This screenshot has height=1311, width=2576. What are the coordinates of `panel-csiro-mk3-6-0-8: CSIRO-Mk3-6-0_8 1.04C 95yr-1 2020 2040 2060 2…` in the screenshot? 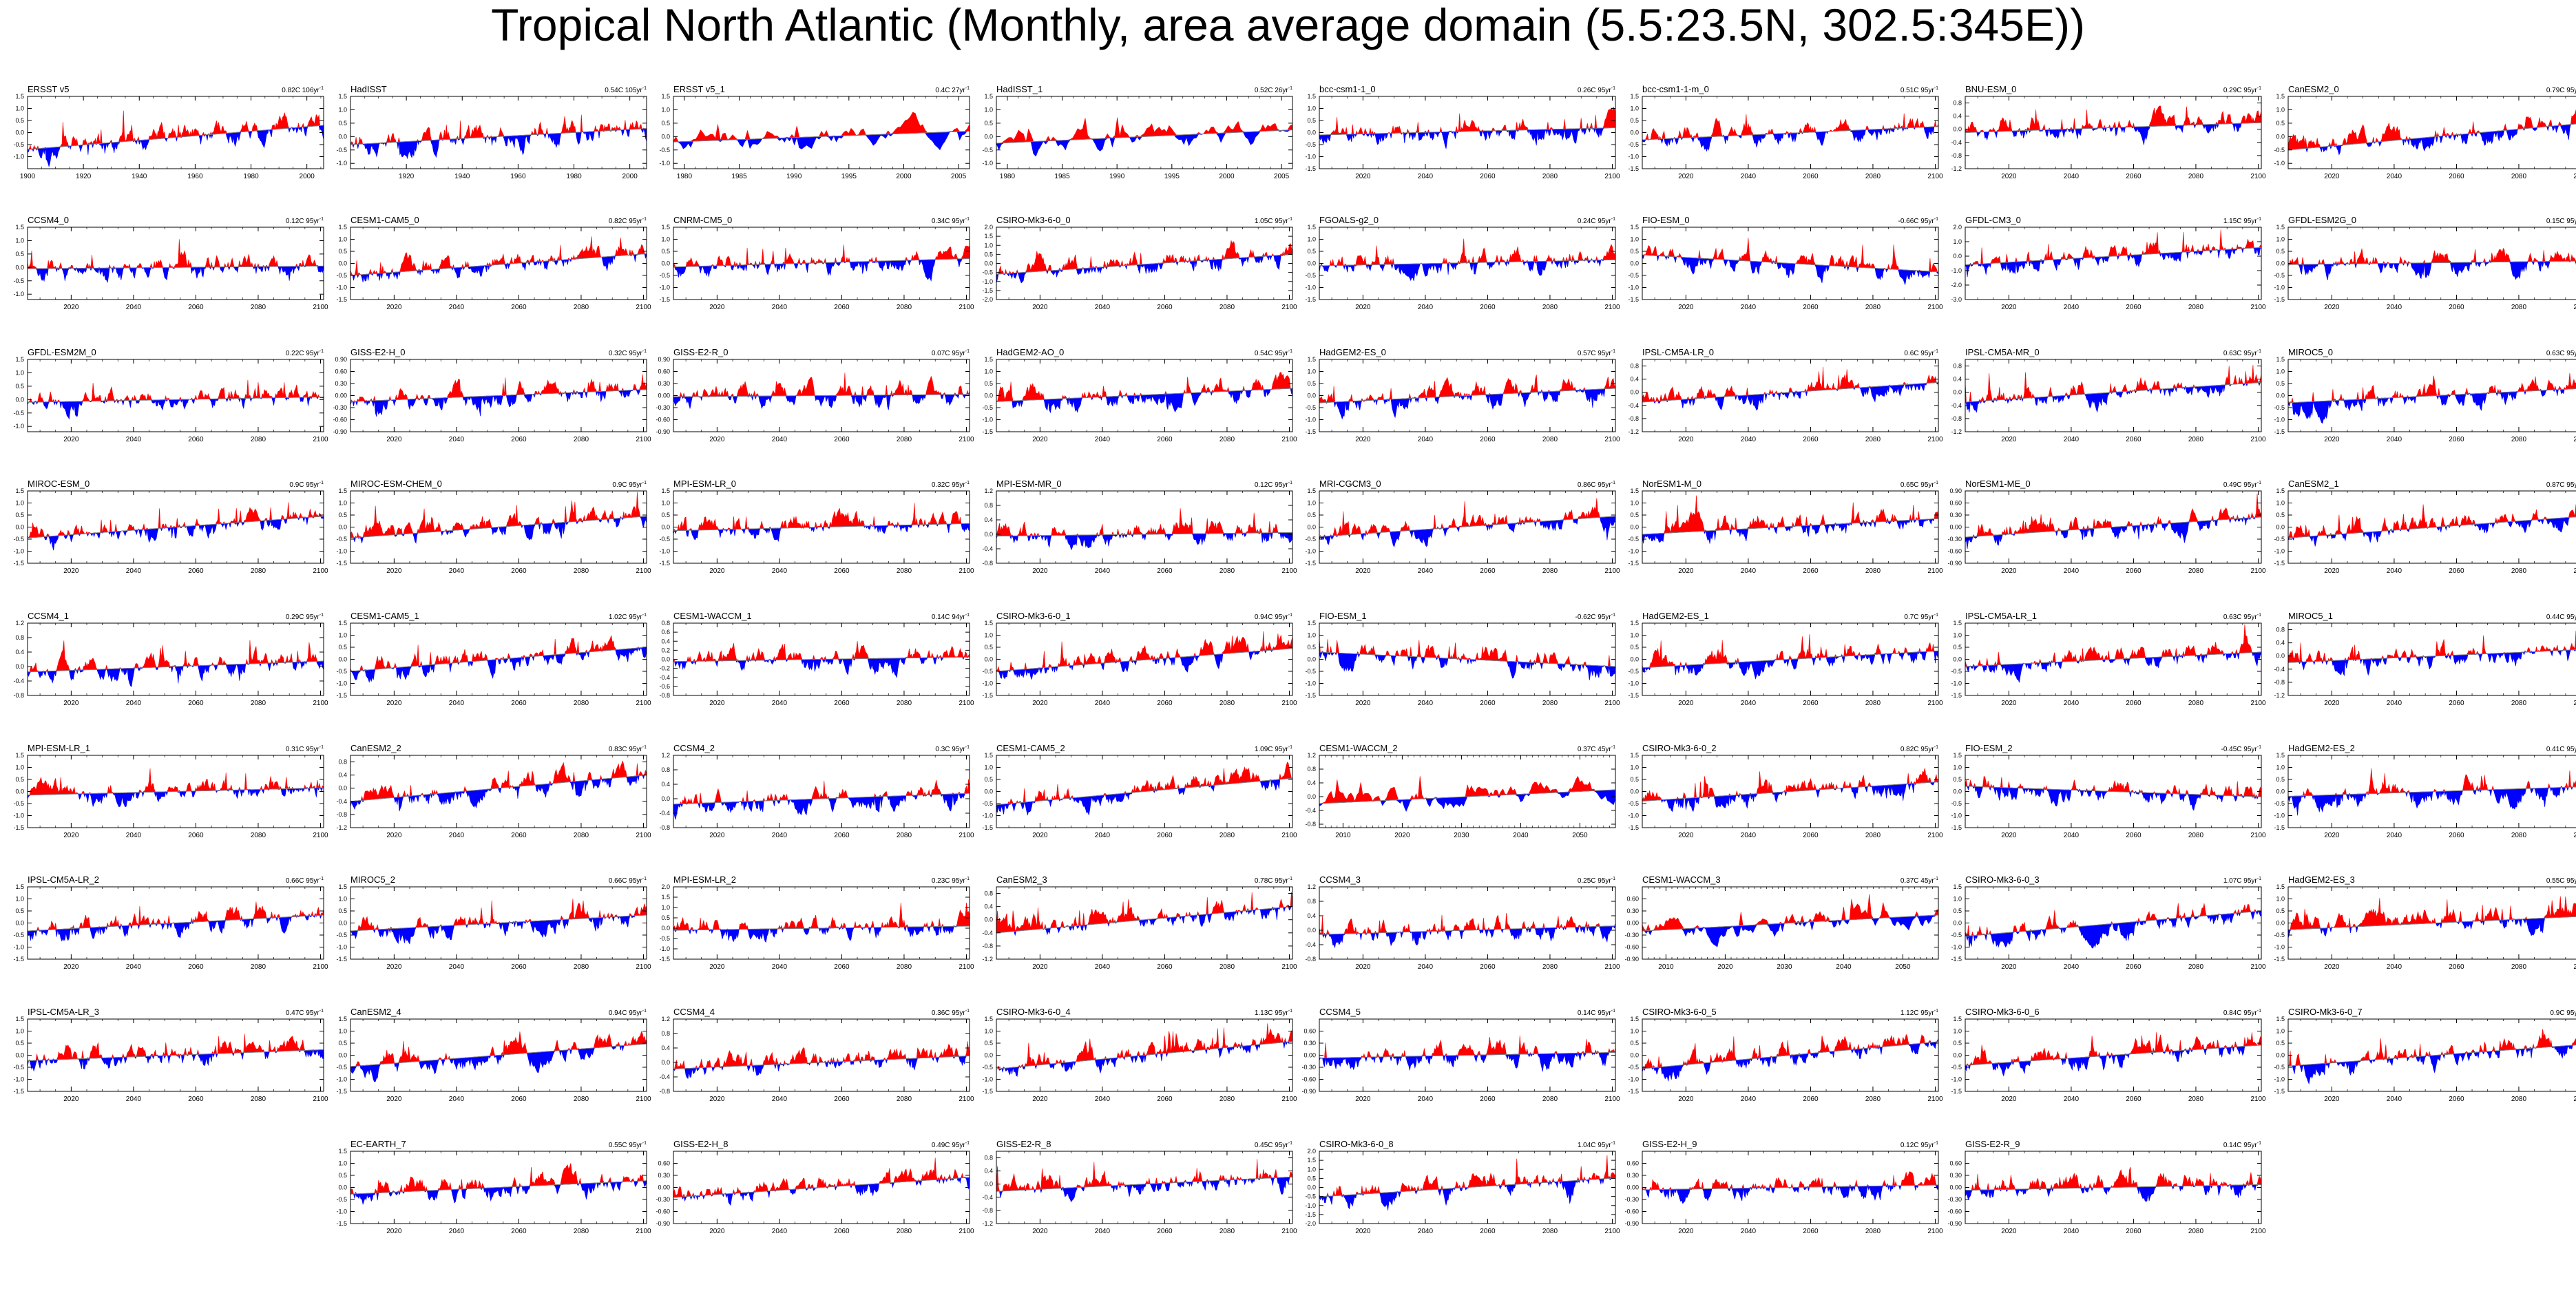 It's located at (1462, 1187).